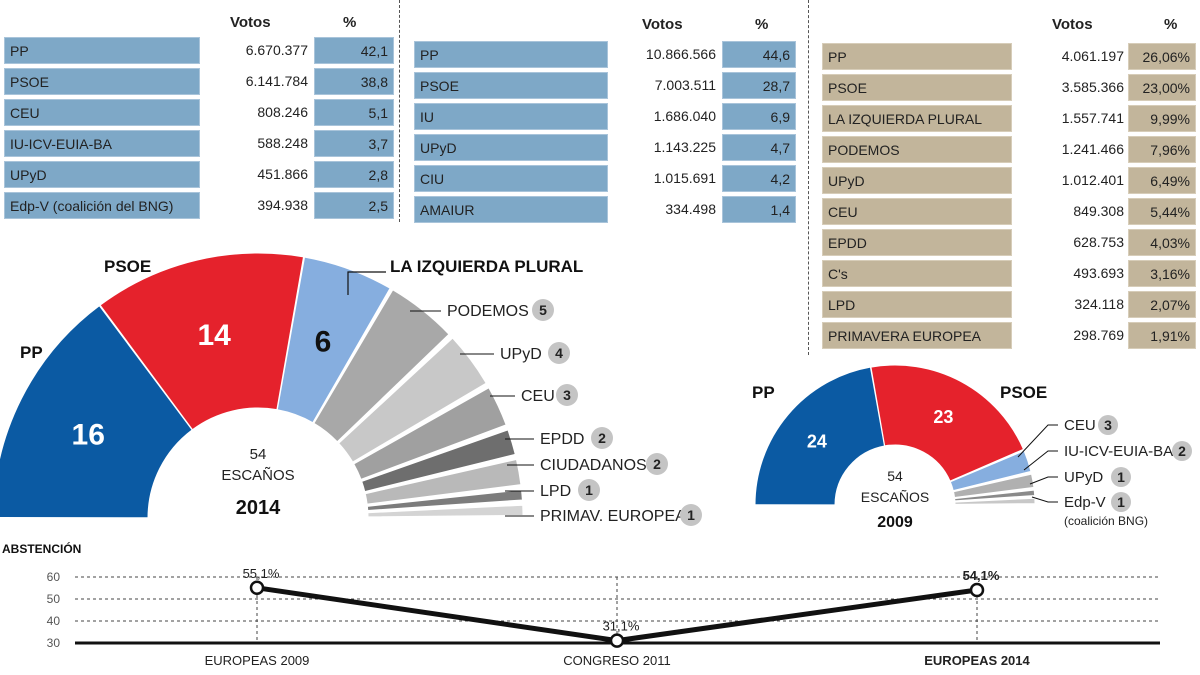  What do you see at coordinates (1098, 335) in the screenshot?
I see `votes-value: 298.769` at bounding box center [1098, 335].